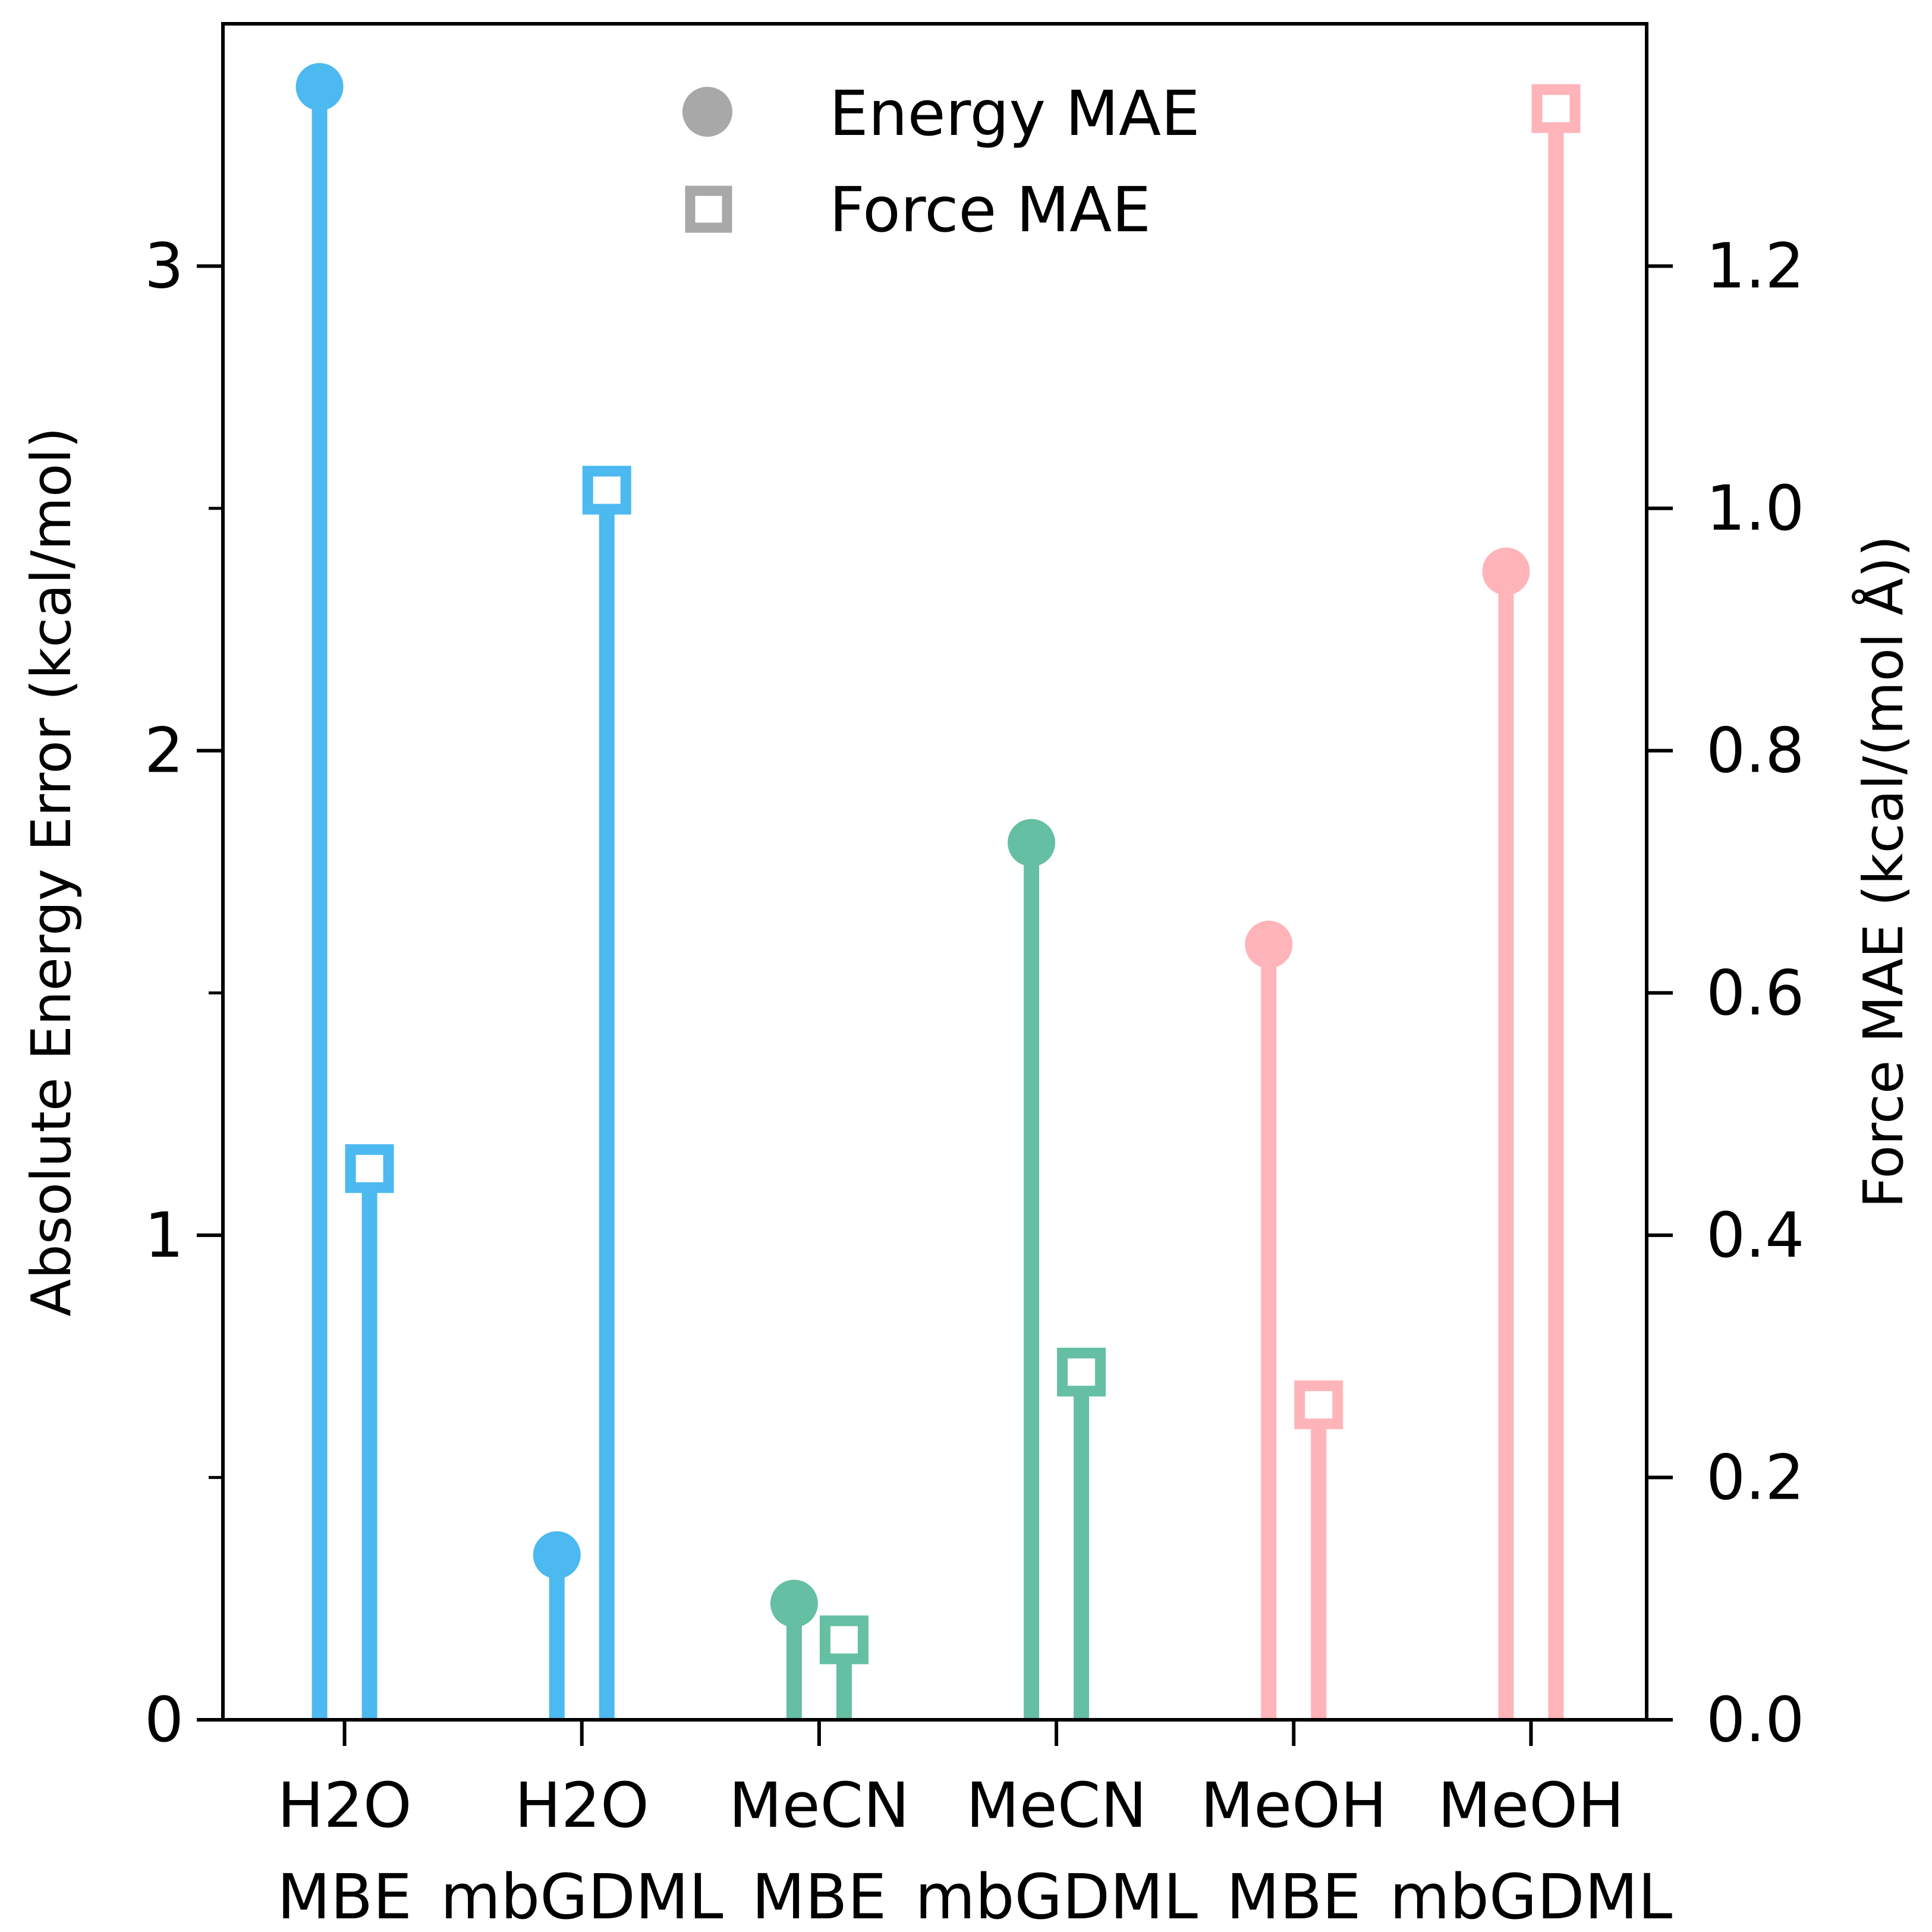 The image size is (1932, 1932). Describe the element at coordinates (1755, 1477) in the screenshot. I see `y2-tick-label: 0.2` at that location.